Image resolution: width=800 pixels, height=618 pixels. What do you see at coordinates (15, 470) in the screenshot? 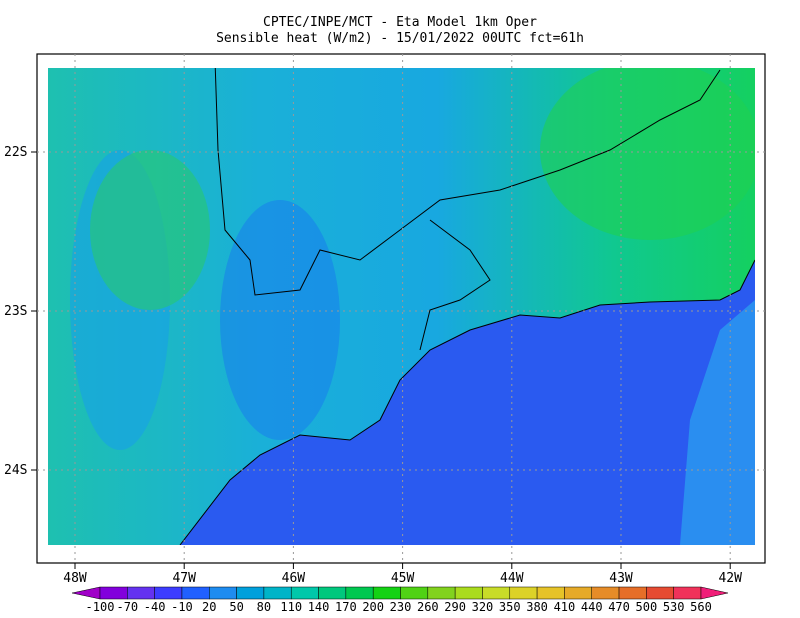
I see `lat-label: 24S` at bounding box center [15, 470].